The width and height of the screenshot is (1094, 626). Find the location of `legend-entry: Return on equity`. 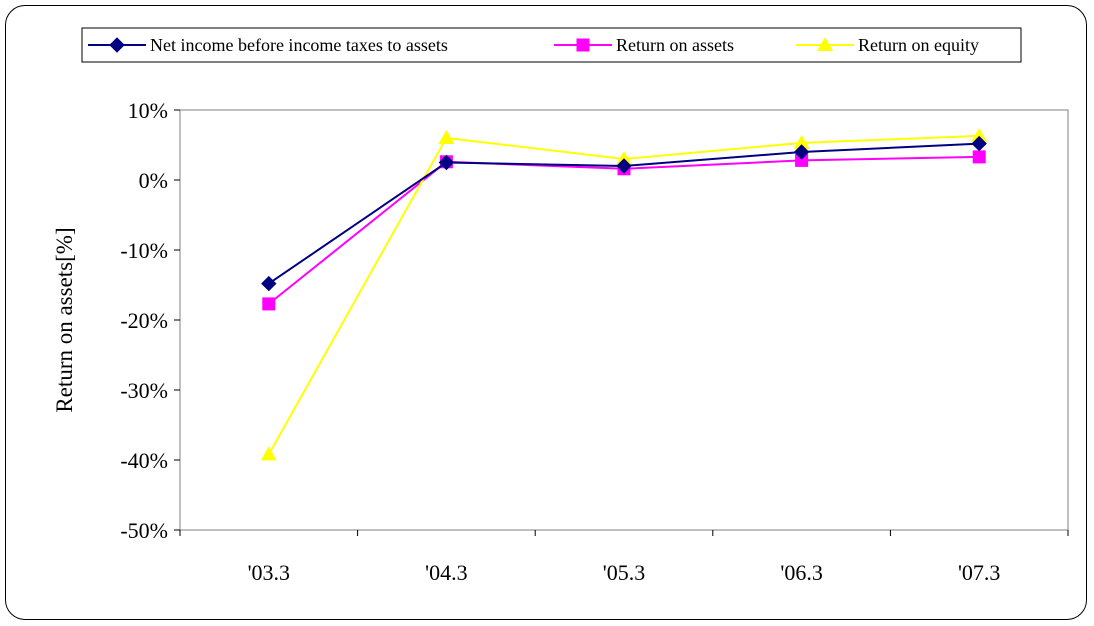

legend-entry: Return on equity is located at coordinates (887, 45).